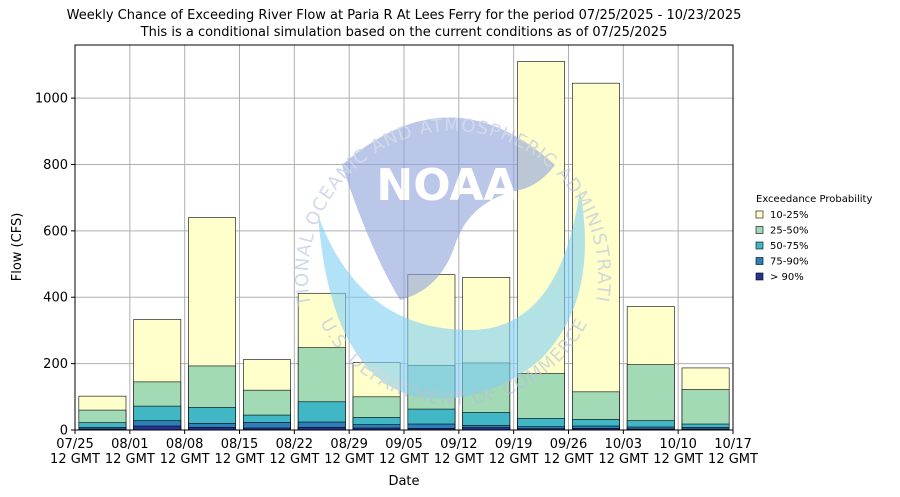  I want to click on legend-entry: 25-50%, so click(789, 231).